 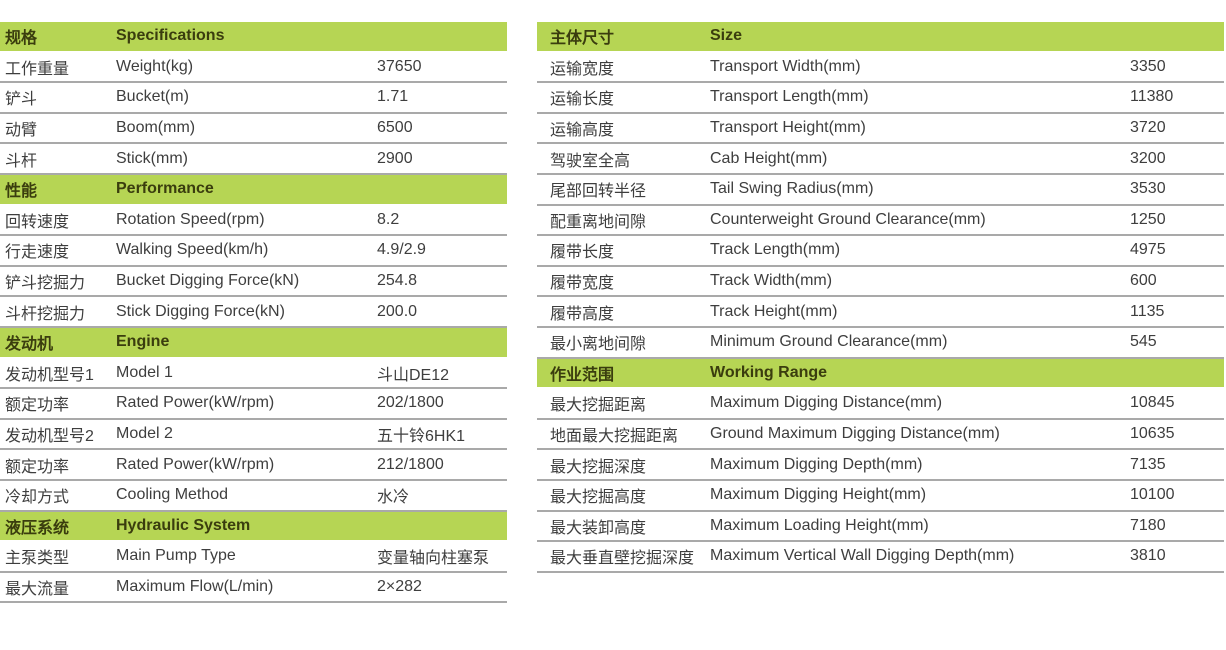 What do you see at coordinates (253, 557) in the screenshot?
I see `table-row: 主泵类型 Main Pump Type 变量轴向柱塞泵` at bounding box center [253, 557].